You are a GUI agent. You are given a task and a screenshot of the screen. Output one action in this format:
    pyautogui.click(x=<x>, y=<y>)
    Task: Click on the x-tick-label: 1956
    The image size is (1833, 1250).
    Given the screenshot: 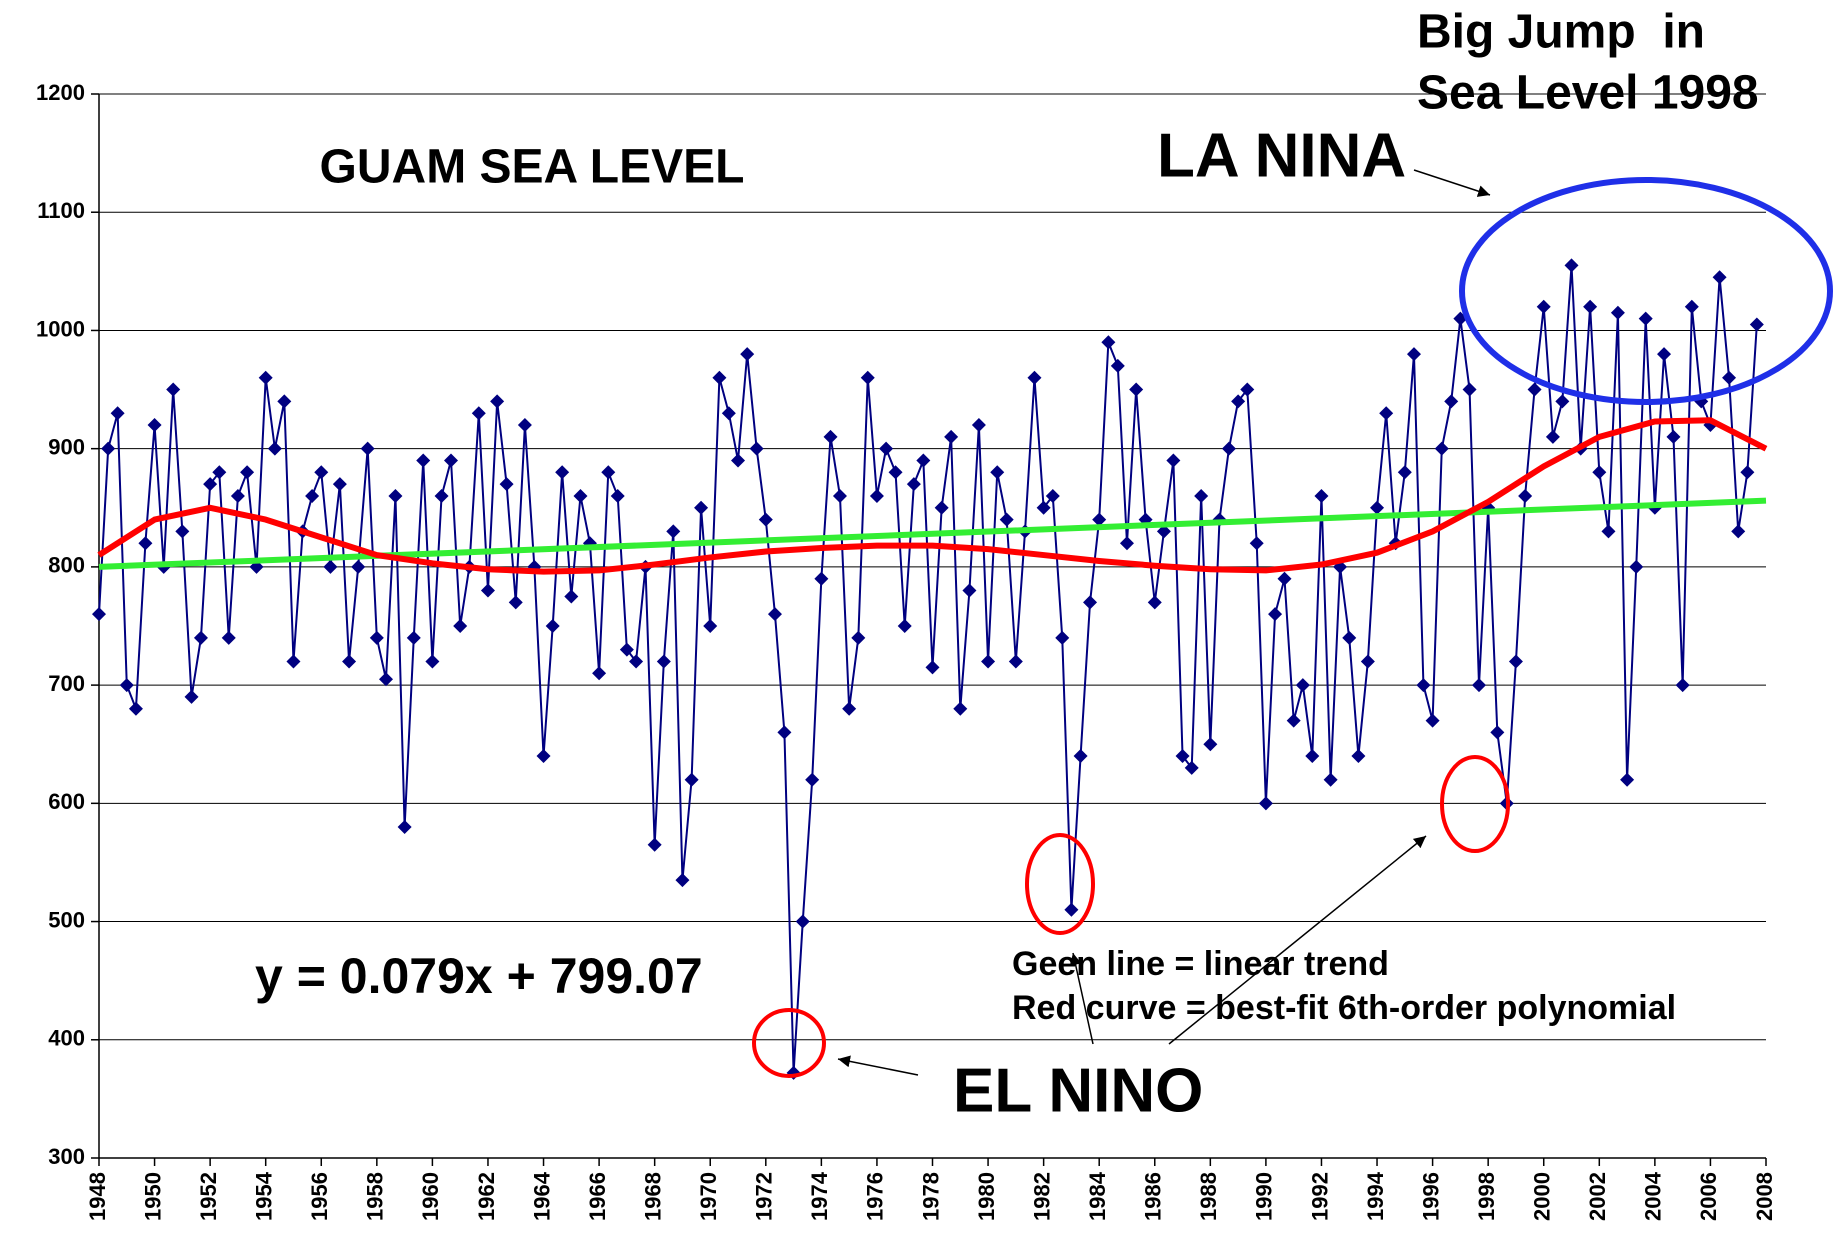 What is the action you would take?
    pyautogui.click(x=319, y=1196)
    